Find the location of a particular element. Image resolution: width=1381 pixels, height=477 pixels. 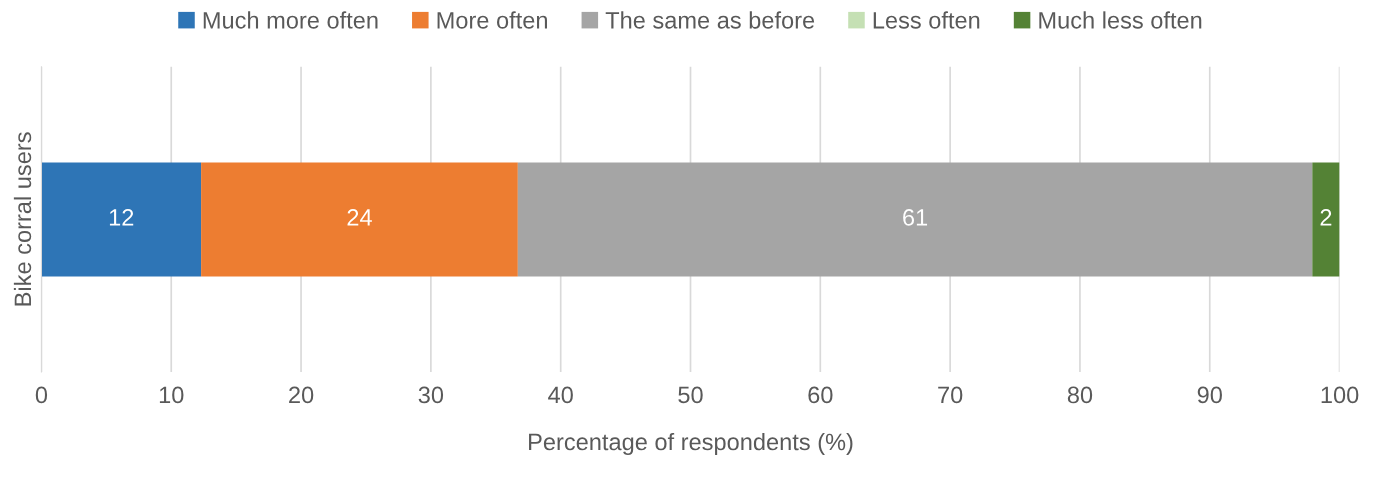

legend-label: Much less often is located at coordinates (1120, 20).